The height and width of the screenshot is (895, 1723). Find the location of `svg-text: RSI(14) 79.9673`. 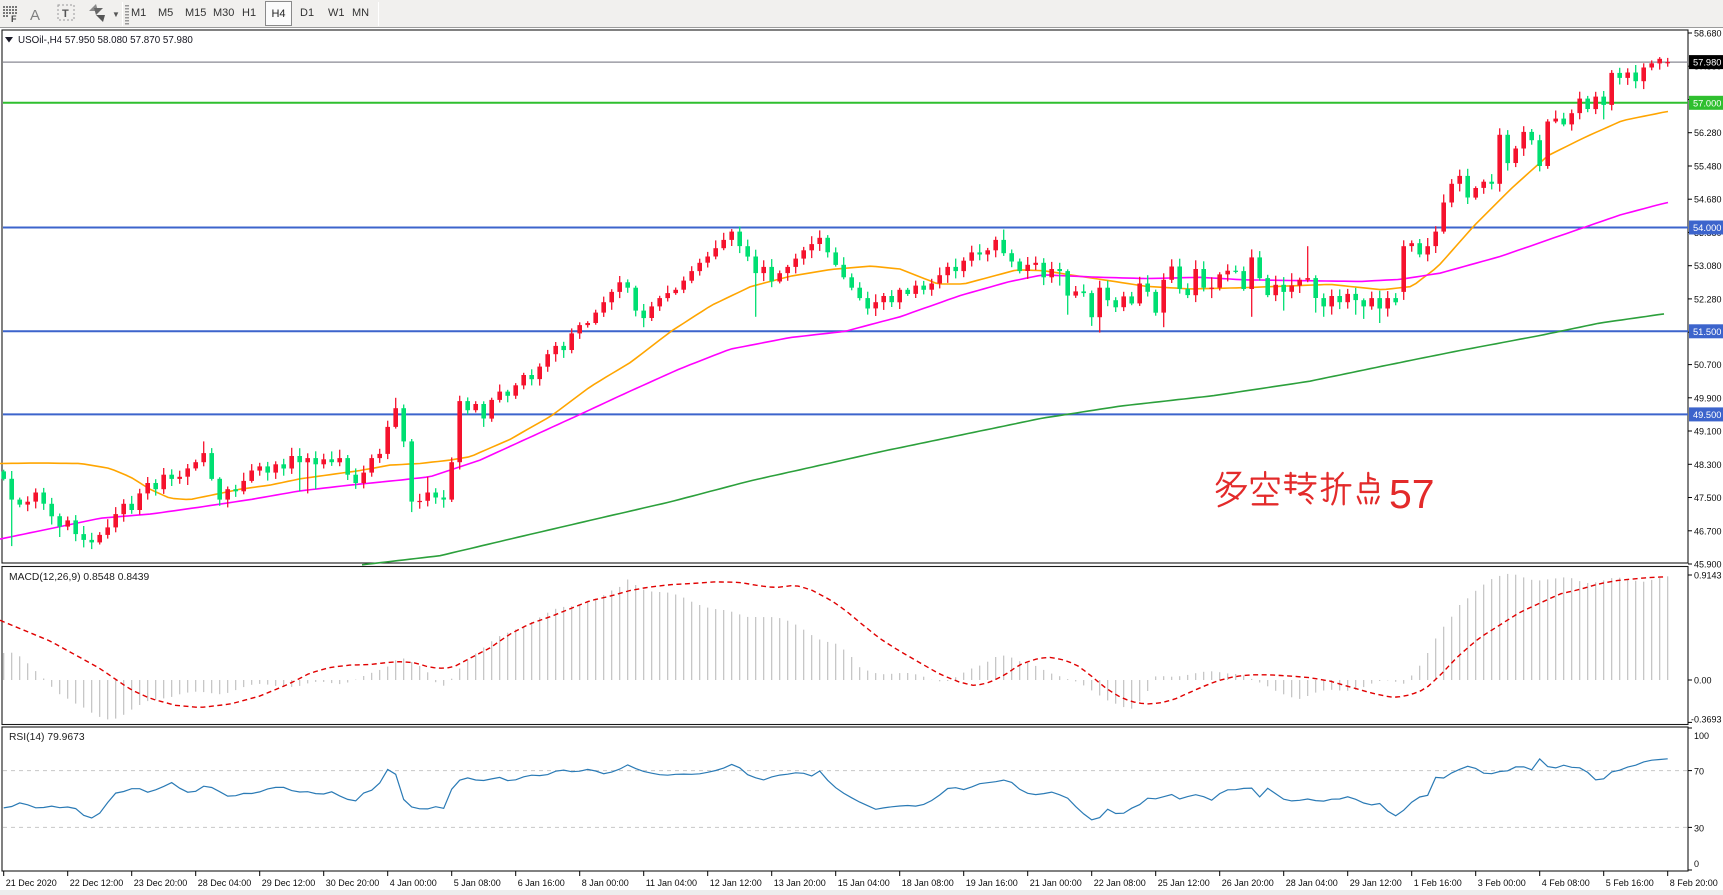

svg-text: RSI(14) 79.9673 is located at coordinates (47, 737).